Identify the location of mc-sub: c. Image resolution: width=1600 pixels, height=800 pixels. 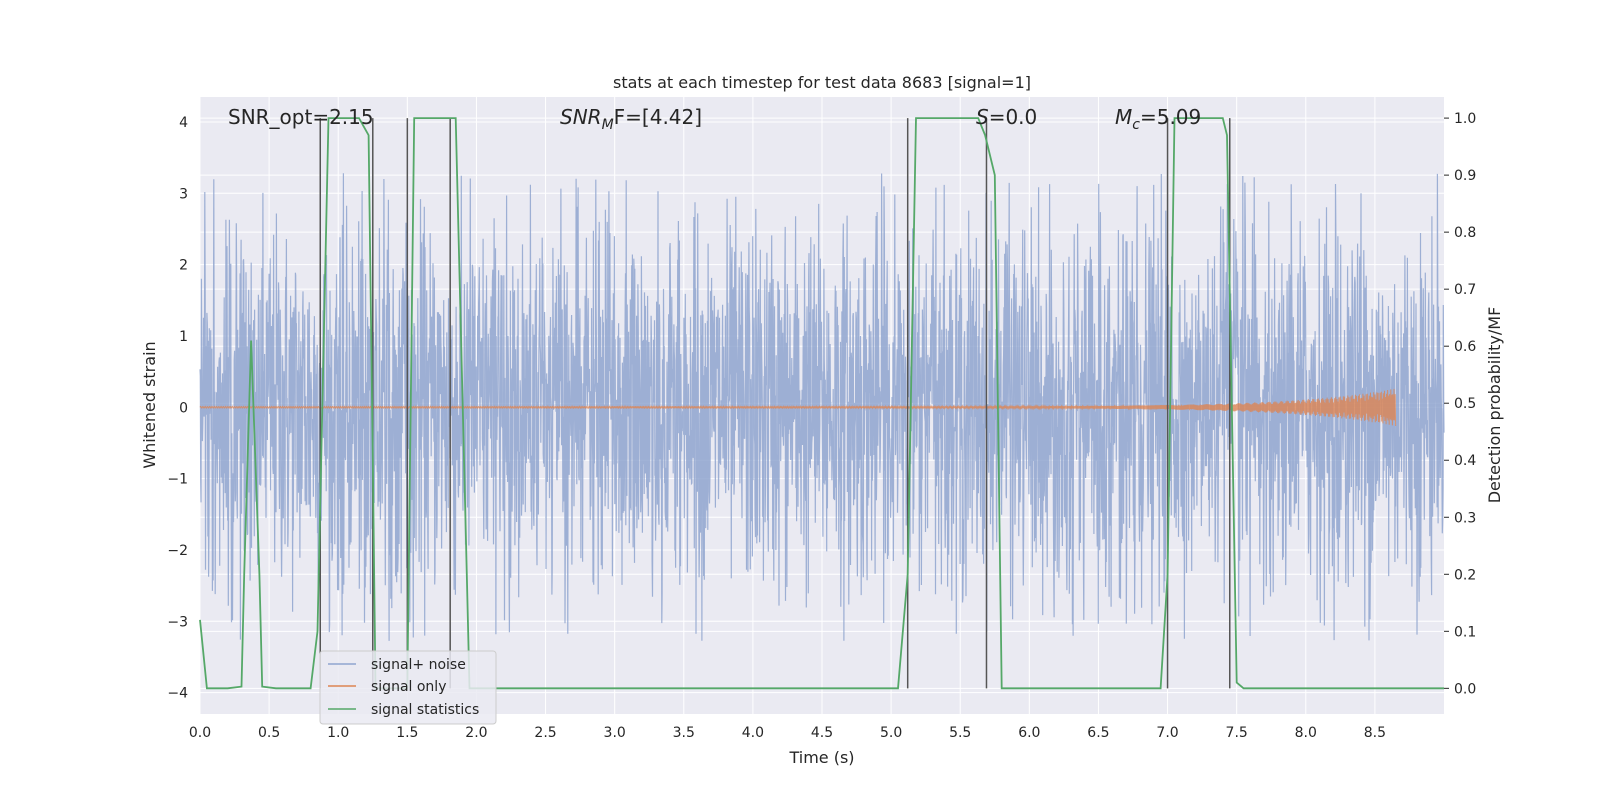
(1136, 125).